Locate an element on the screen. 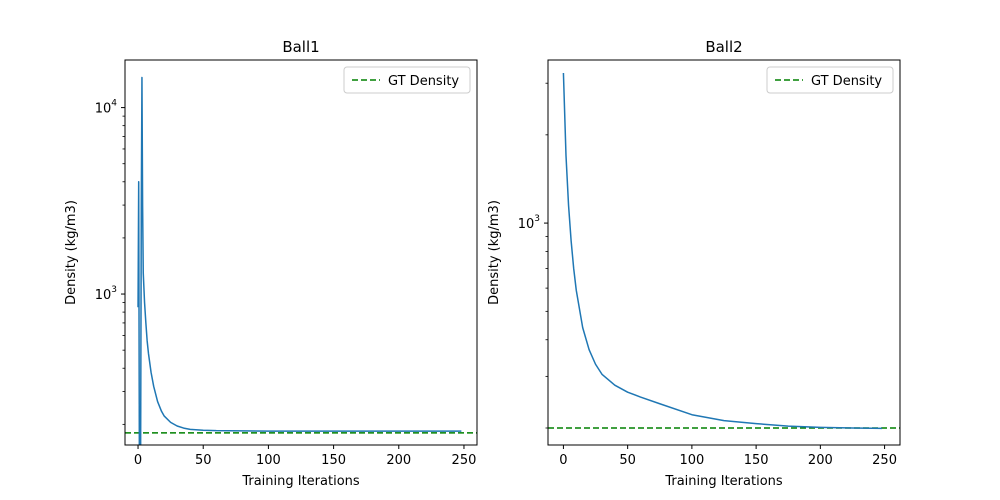  chart-title: Ball1 is located at coordinates (300, 47).